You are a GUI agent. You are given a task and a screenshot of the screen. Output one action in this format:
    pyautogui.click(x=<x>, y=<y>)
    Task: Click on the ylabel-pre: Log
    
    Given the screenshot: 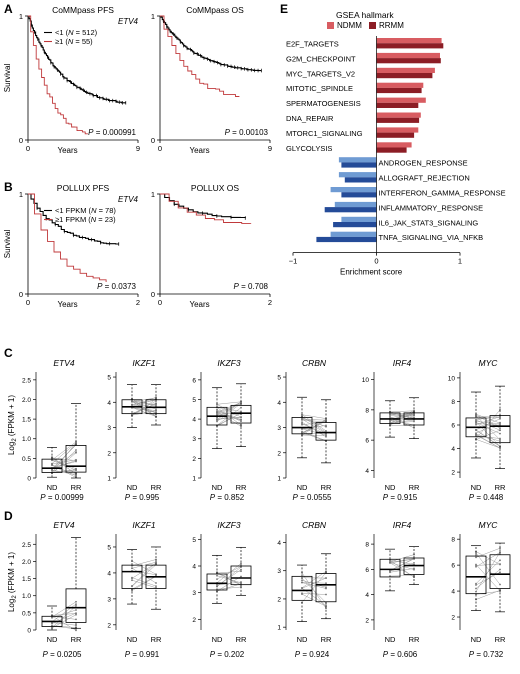 What is the action you would take?
    pyautogui.click(x=11, y=448)
    